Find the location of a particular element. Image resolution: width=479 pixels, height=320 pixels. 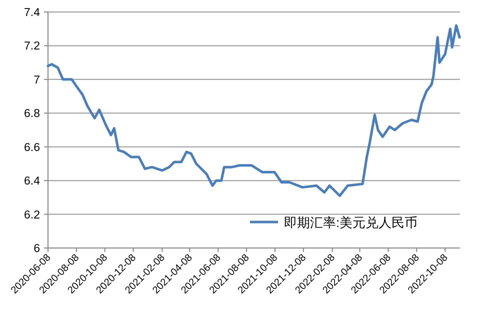

y-tick-label: 6.4 is located at coordinates (32, 182).